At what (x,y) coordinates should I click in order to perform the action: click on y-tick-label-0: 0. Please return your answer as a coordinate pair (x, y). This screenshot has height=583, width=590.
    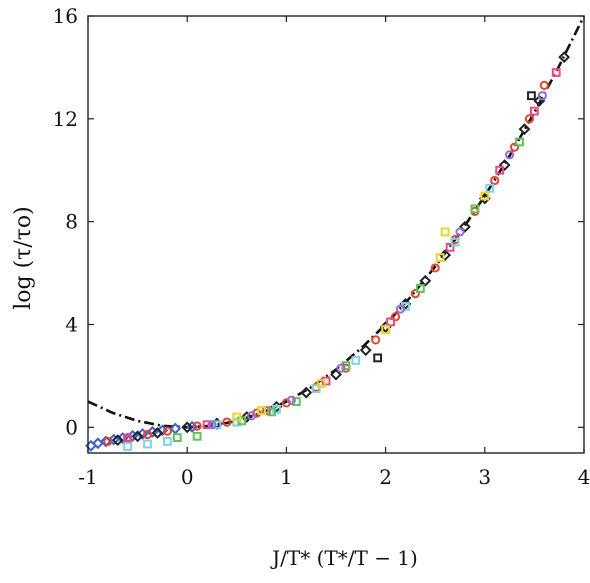
    Looking at the image, I should click on (71, 427).